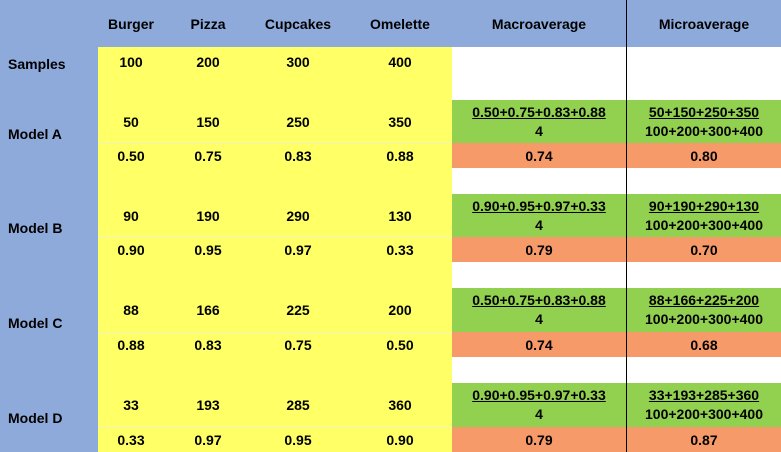  Describe the element at coordinates (400, 310) in the screenshot. I see `count-value: 200` at that location.